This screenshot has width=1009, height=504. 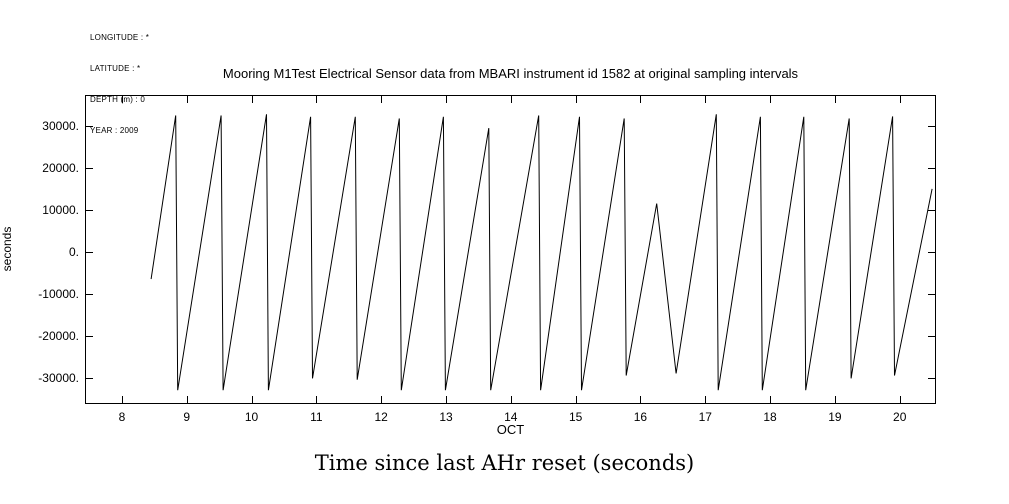 I want to click on figure-caption: Time since last AHr reset (seconds), so click(x=504, y=463).